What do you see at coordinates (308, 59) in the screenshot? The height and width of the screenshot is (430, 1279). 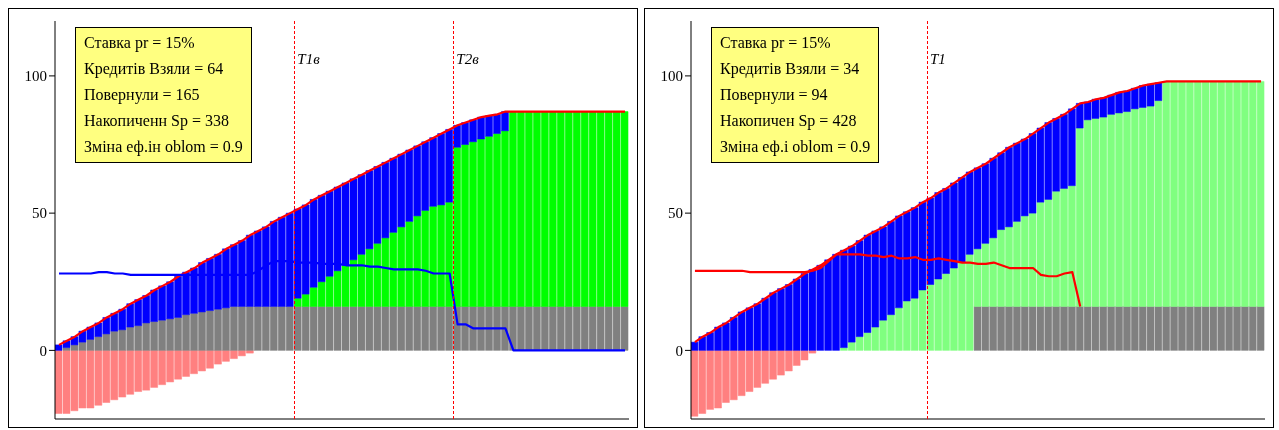 I see `annotation: T1в` at bounding box center [308, 59].